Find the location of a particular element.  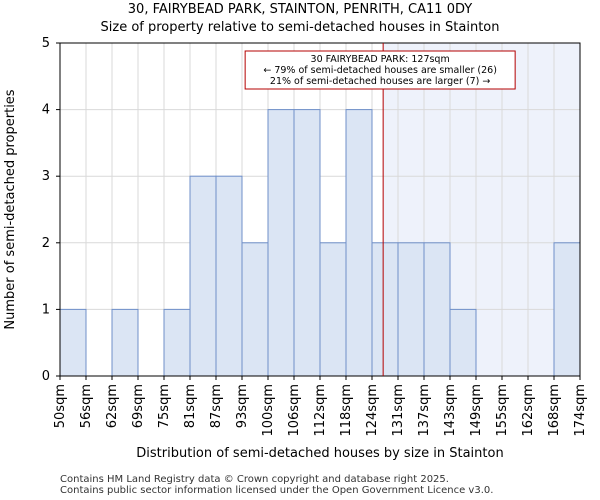

y-tick-label-4: 4 is located at coordinates (46, 110).